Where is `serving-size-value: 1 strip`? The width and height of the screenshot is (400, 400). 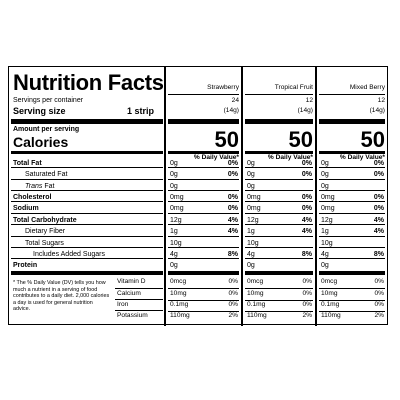 serving-size-value: 1 strip is located at coordinates (141, 111).